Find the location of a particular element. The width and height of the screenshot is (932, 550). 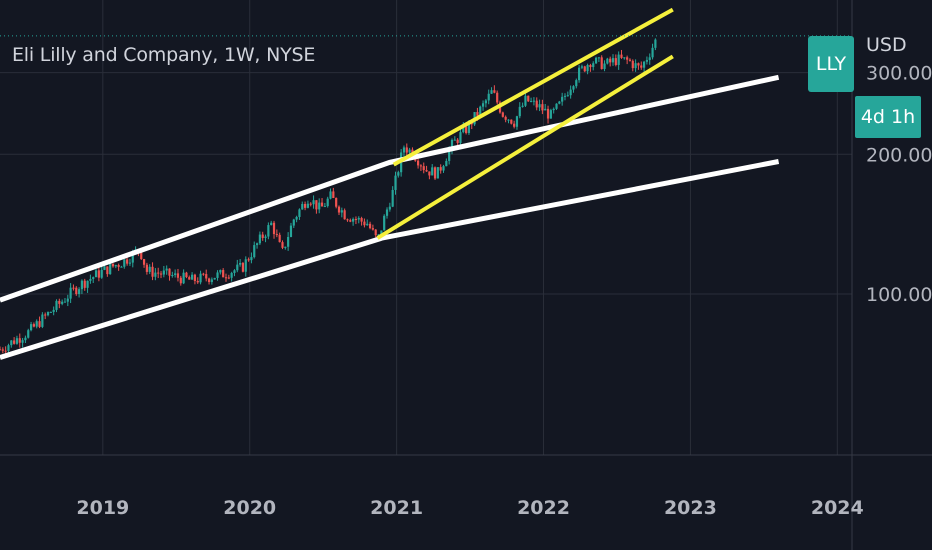

x-tick-label: 2024 is located at coordinates (837, 508).